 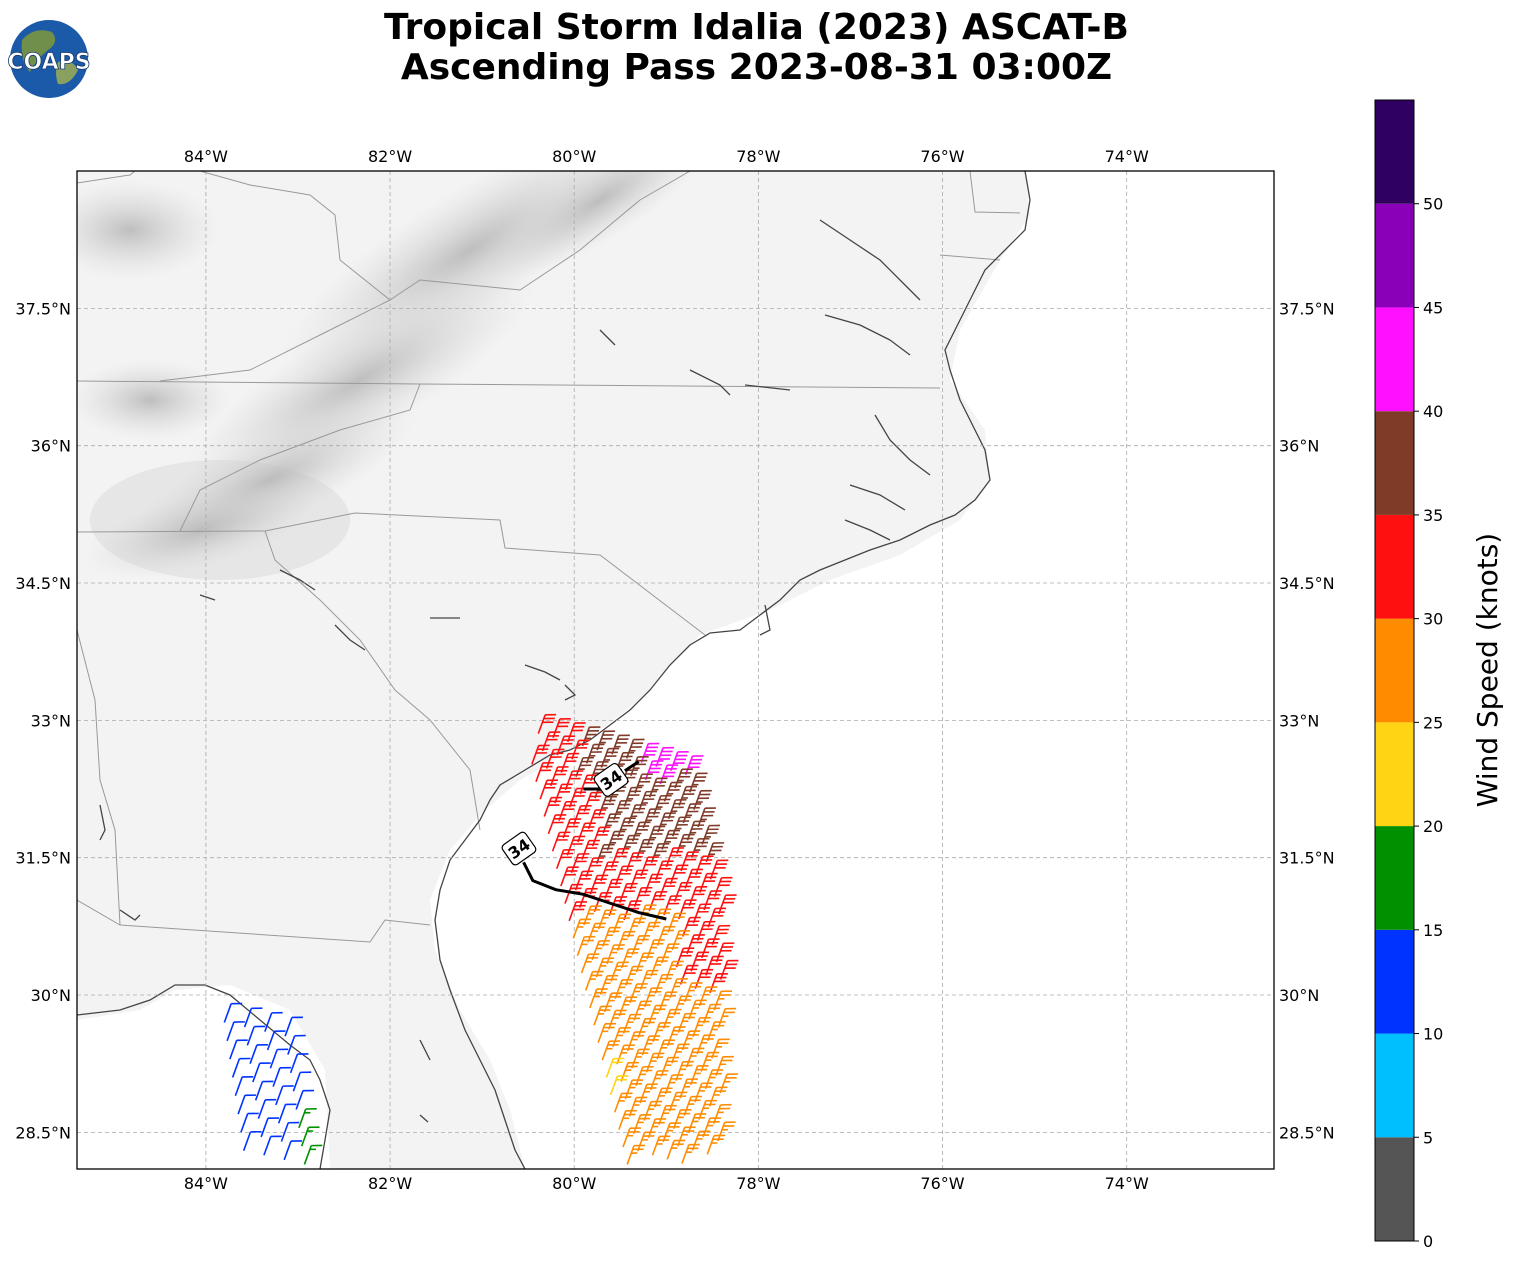 I want to click on contour-line, so click(x=632, y=766).